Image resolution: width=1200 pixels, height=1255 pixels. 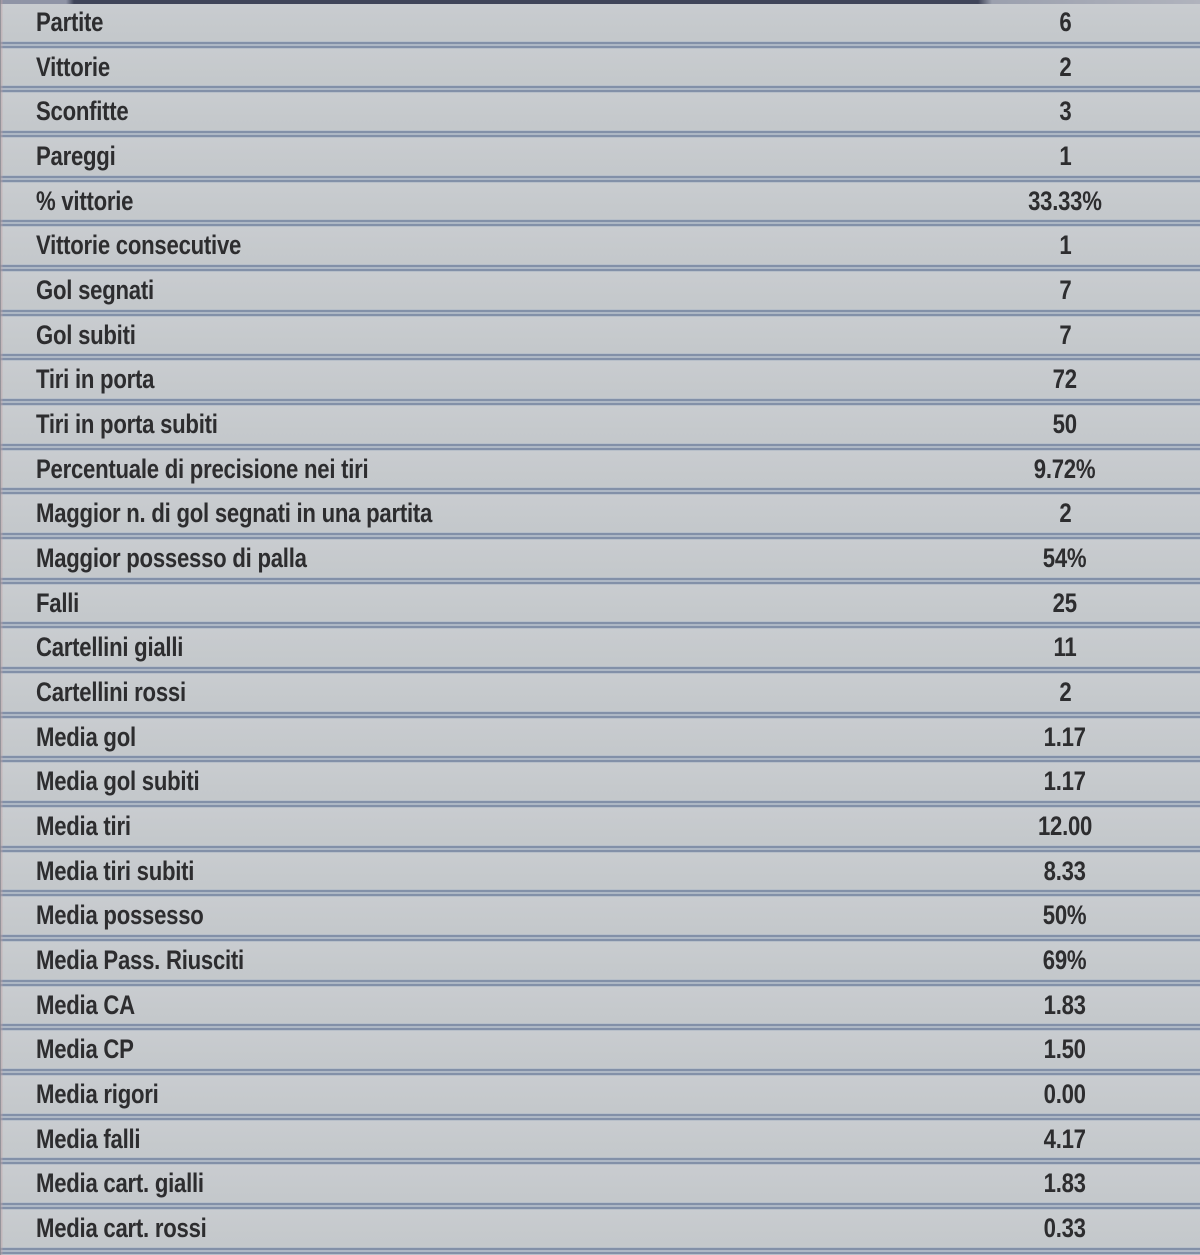 I want to click on stat-row: Vittorie consecutive 1, so click(x=600, y=250).